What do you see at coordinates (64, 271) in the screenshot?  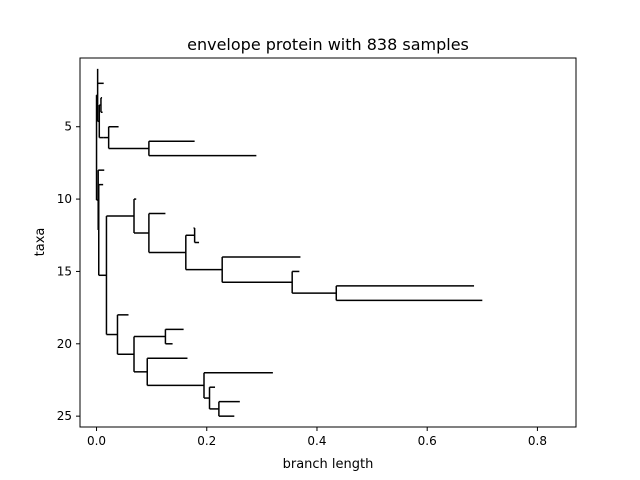 I see `y-tick-label: 15` at bounding box center [64, 271].